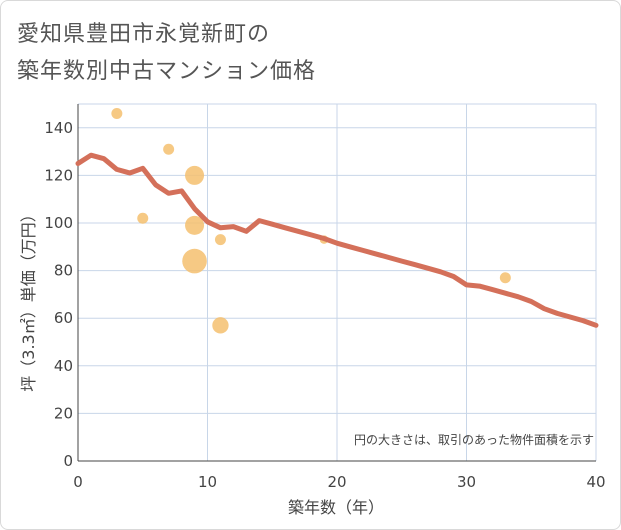 The width and height of the screenshot is (621, 530). Describe the element at coordinates (78, 482) in the screenshot. I see `x-tick-label-0: 0` at that location.